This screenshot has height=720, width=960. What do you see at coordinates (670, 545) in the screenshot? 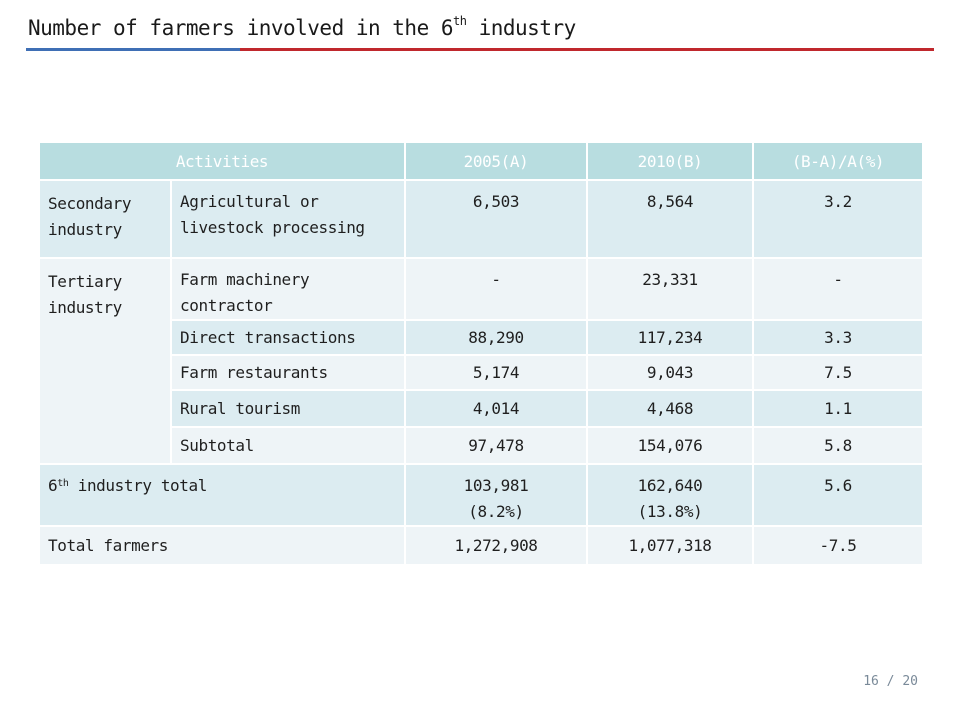
I see `value-2010: 1,077,318` at bounding box center [670, 545].